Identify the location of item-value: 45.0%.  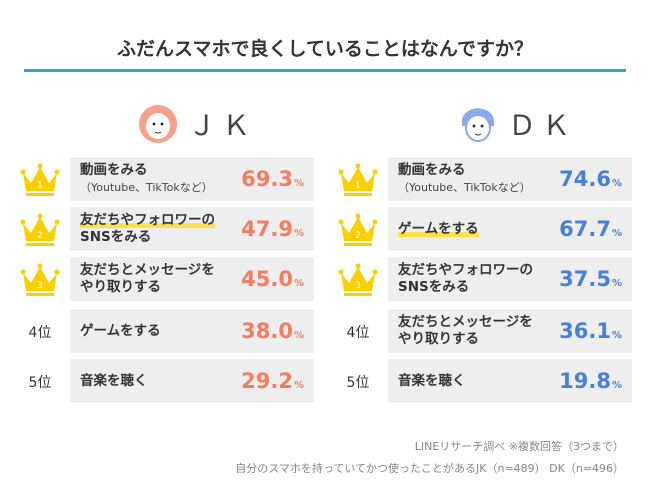
(272, 279).